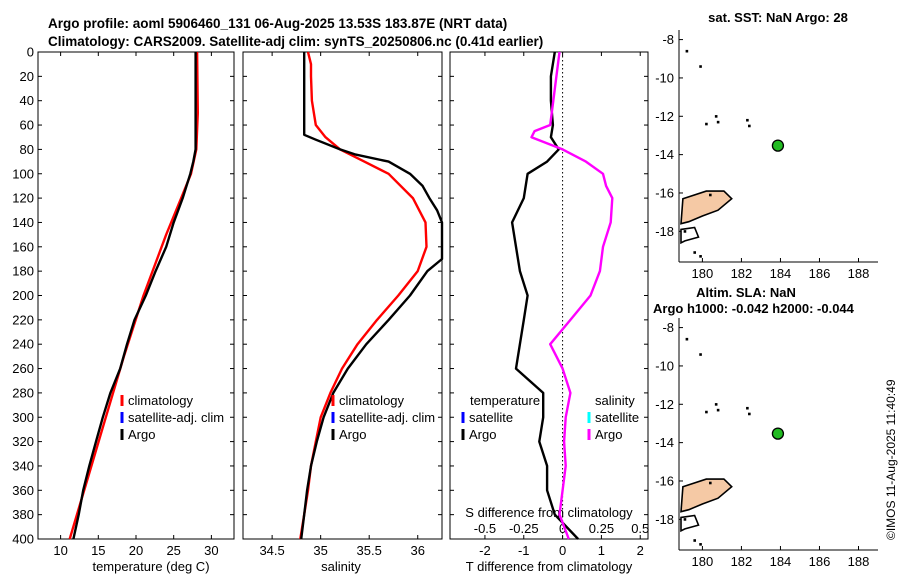  I want to click on y-tick-label: 160, so click(23, 246).